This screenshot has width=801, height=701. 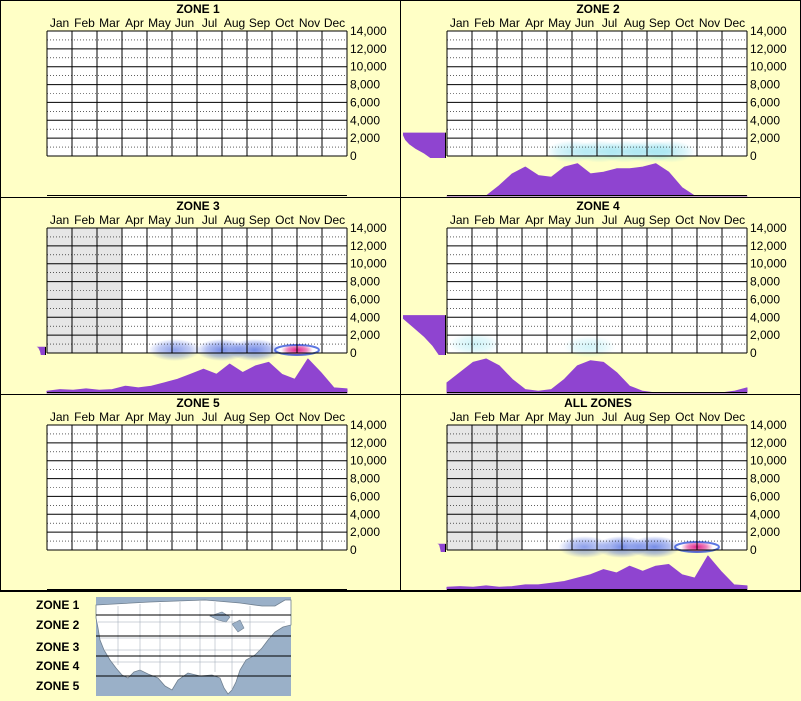 What do you see at coordinates (58, 686) in the screenshot?
I see `legend-zone-label: ZONE 5` at bounding box center [58, 686].